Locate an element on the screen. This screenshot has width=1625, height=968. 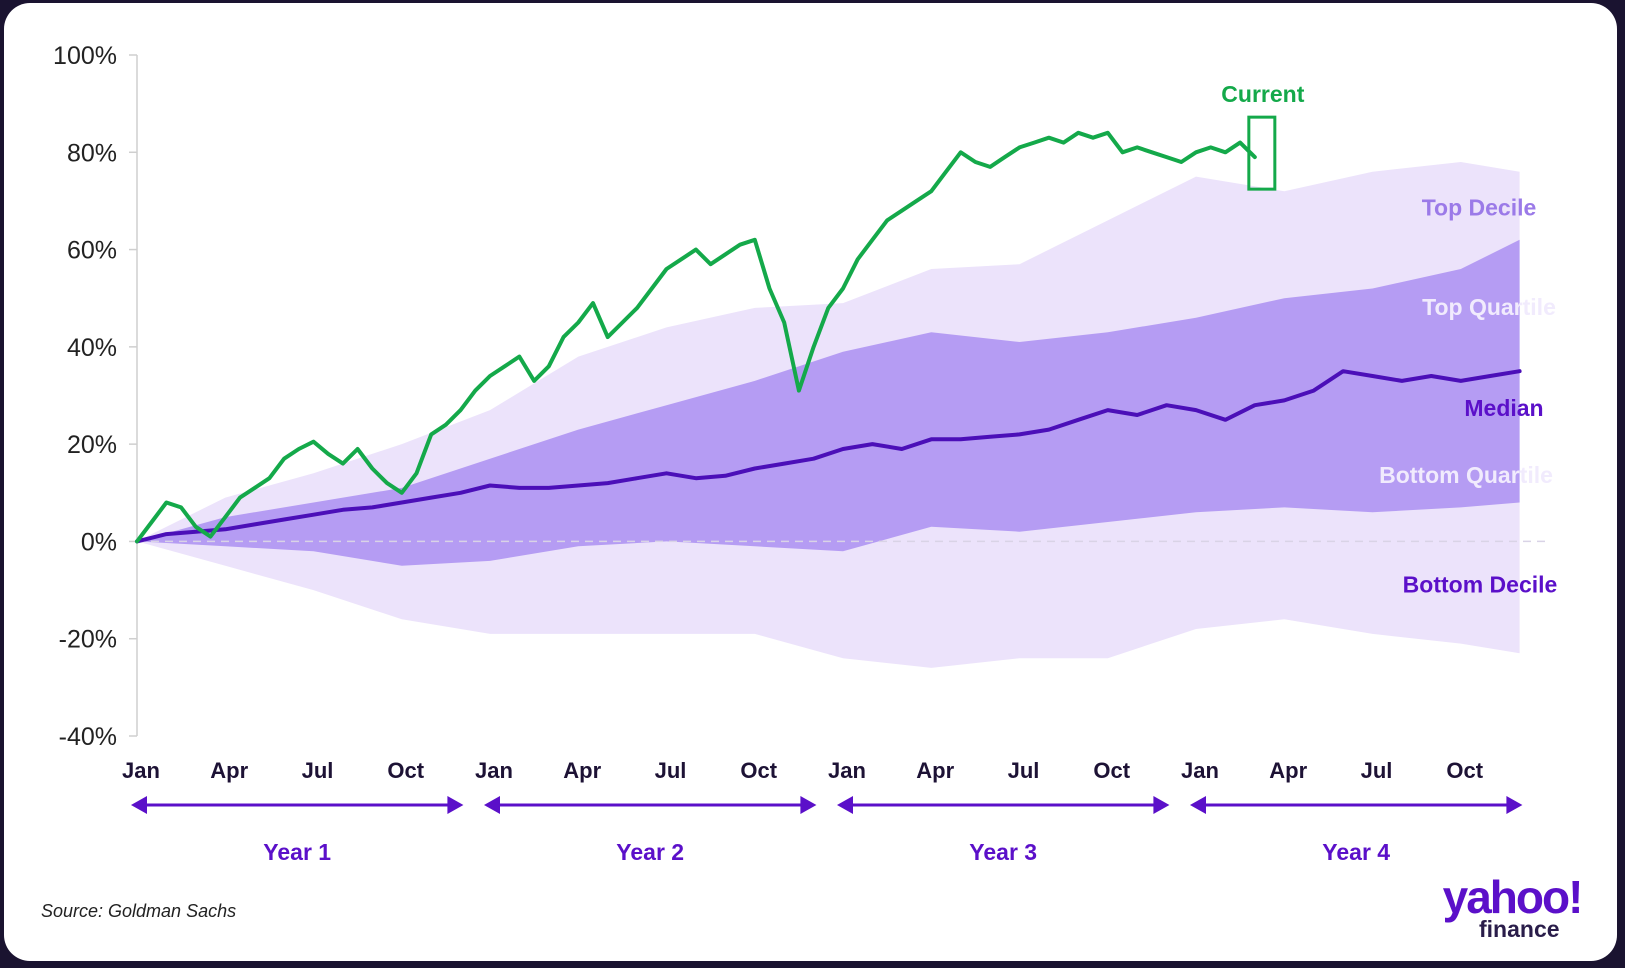
label-top-quartile: Top Quartile is located at coordinates (1489, 307).